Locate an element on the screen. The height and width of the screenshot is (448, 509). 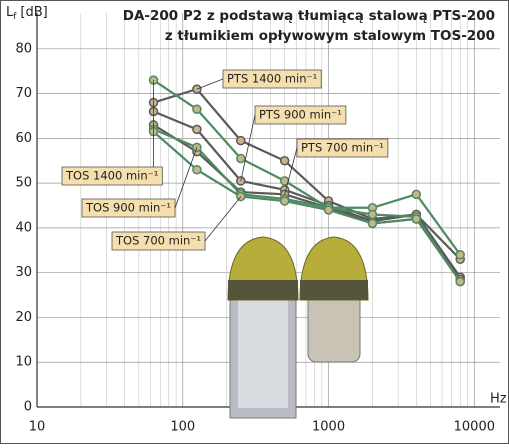
legend-box is located at coordinates (112, 176).